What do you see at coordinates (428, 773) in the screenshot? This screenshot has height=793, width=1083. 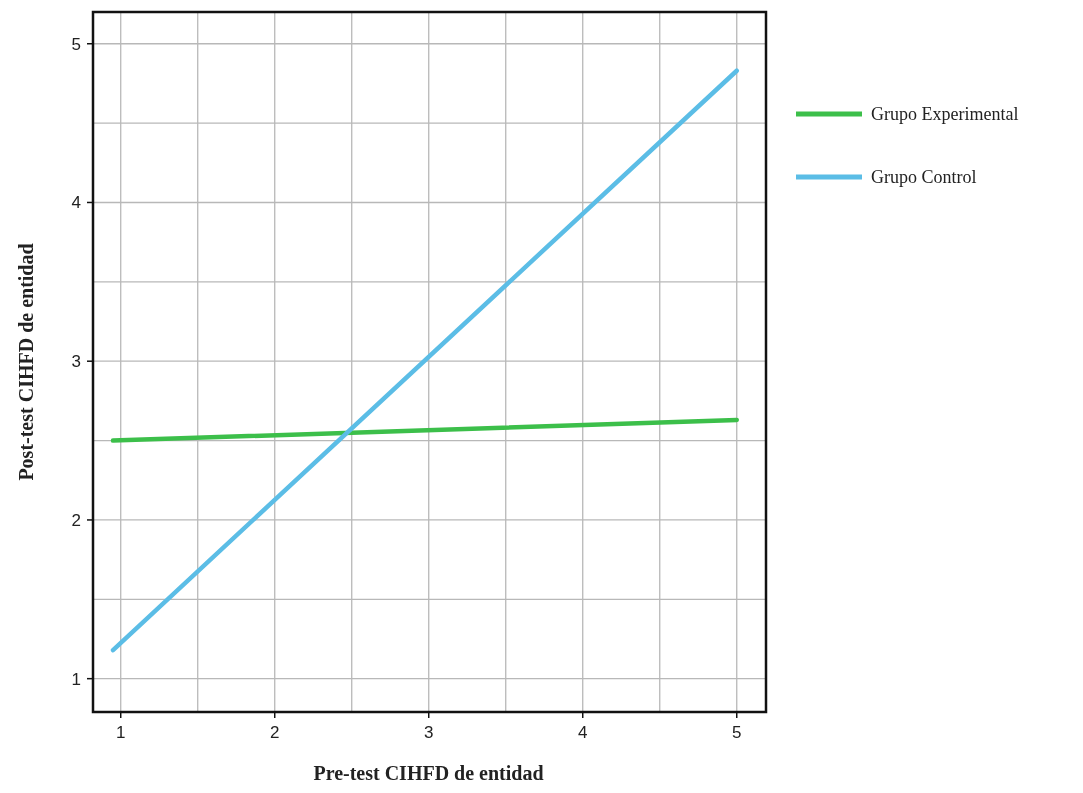 I see `x-axis-title: Pre-test CIHFD de entidad` at bounding box center [428, 773].